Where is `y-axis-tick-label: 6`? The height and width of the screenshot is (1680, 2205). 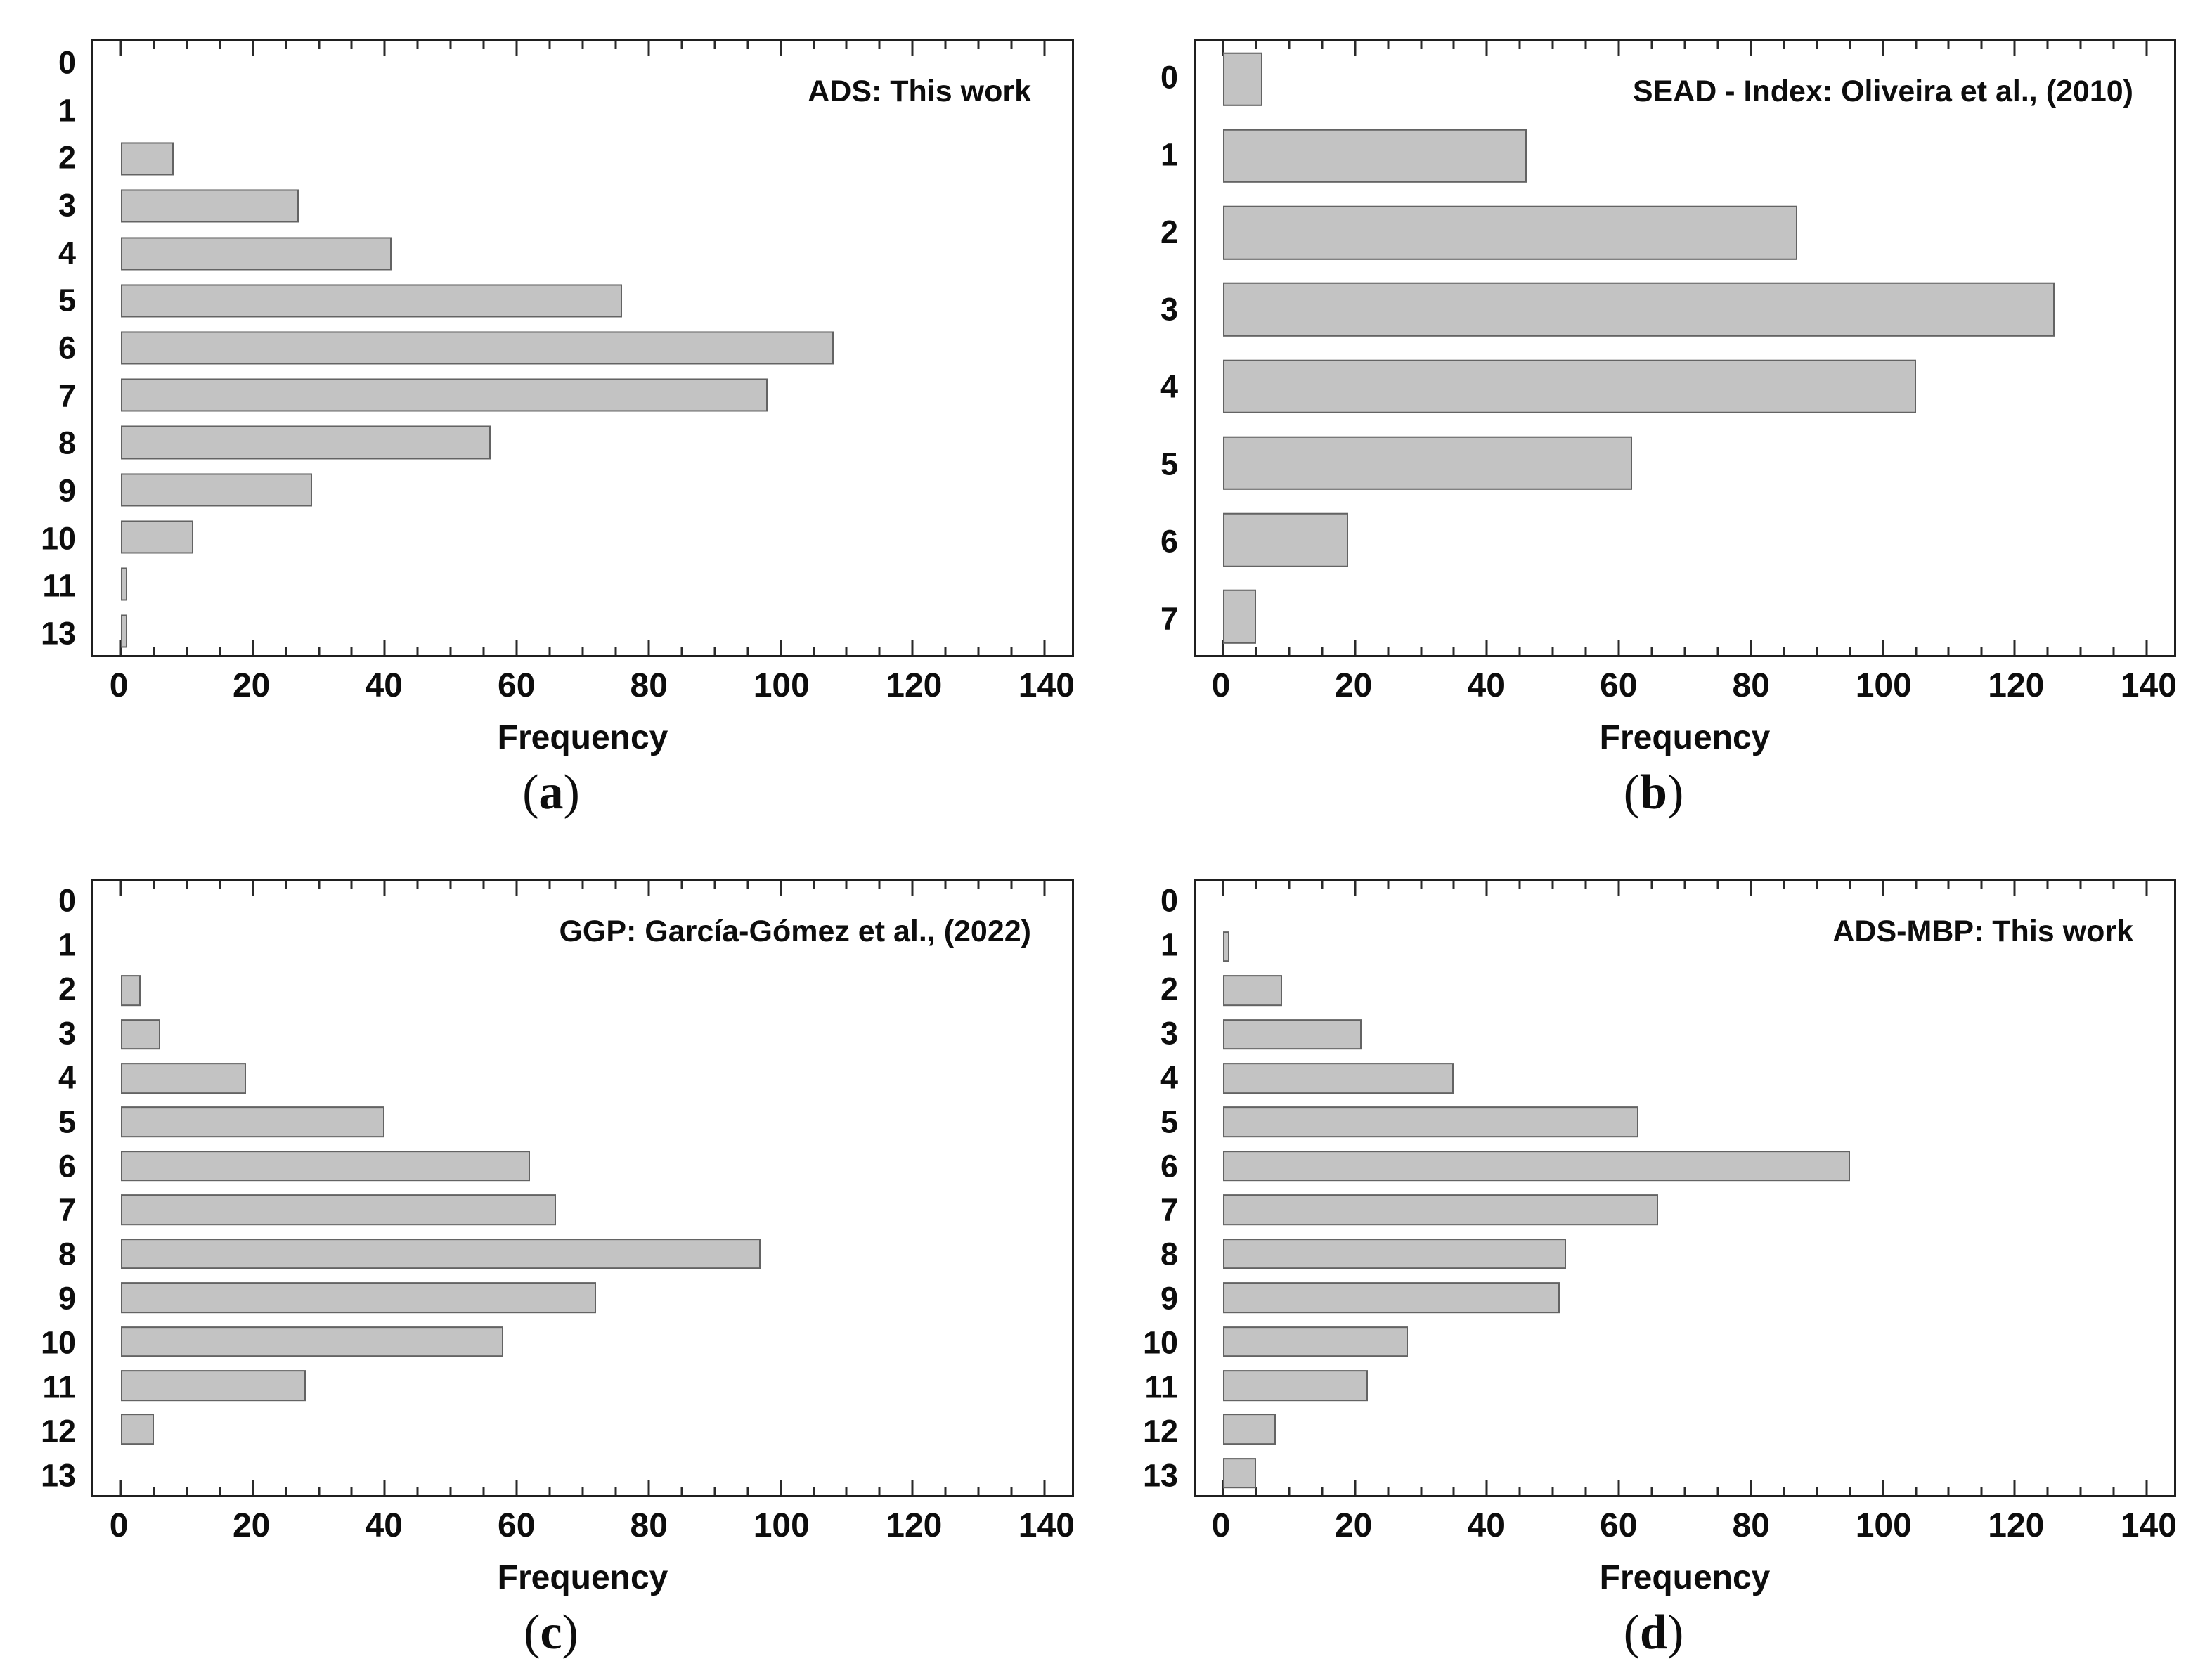 y-axis-tick-label: 6 is located at coordinates (67, 348).